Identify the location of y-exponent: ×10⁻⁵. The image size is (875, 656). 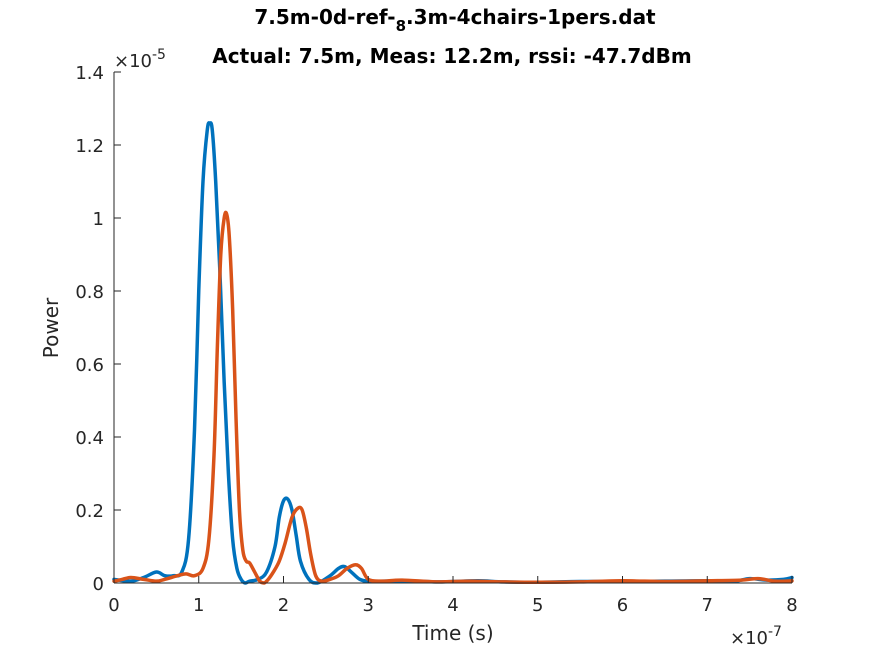
(140, 59).